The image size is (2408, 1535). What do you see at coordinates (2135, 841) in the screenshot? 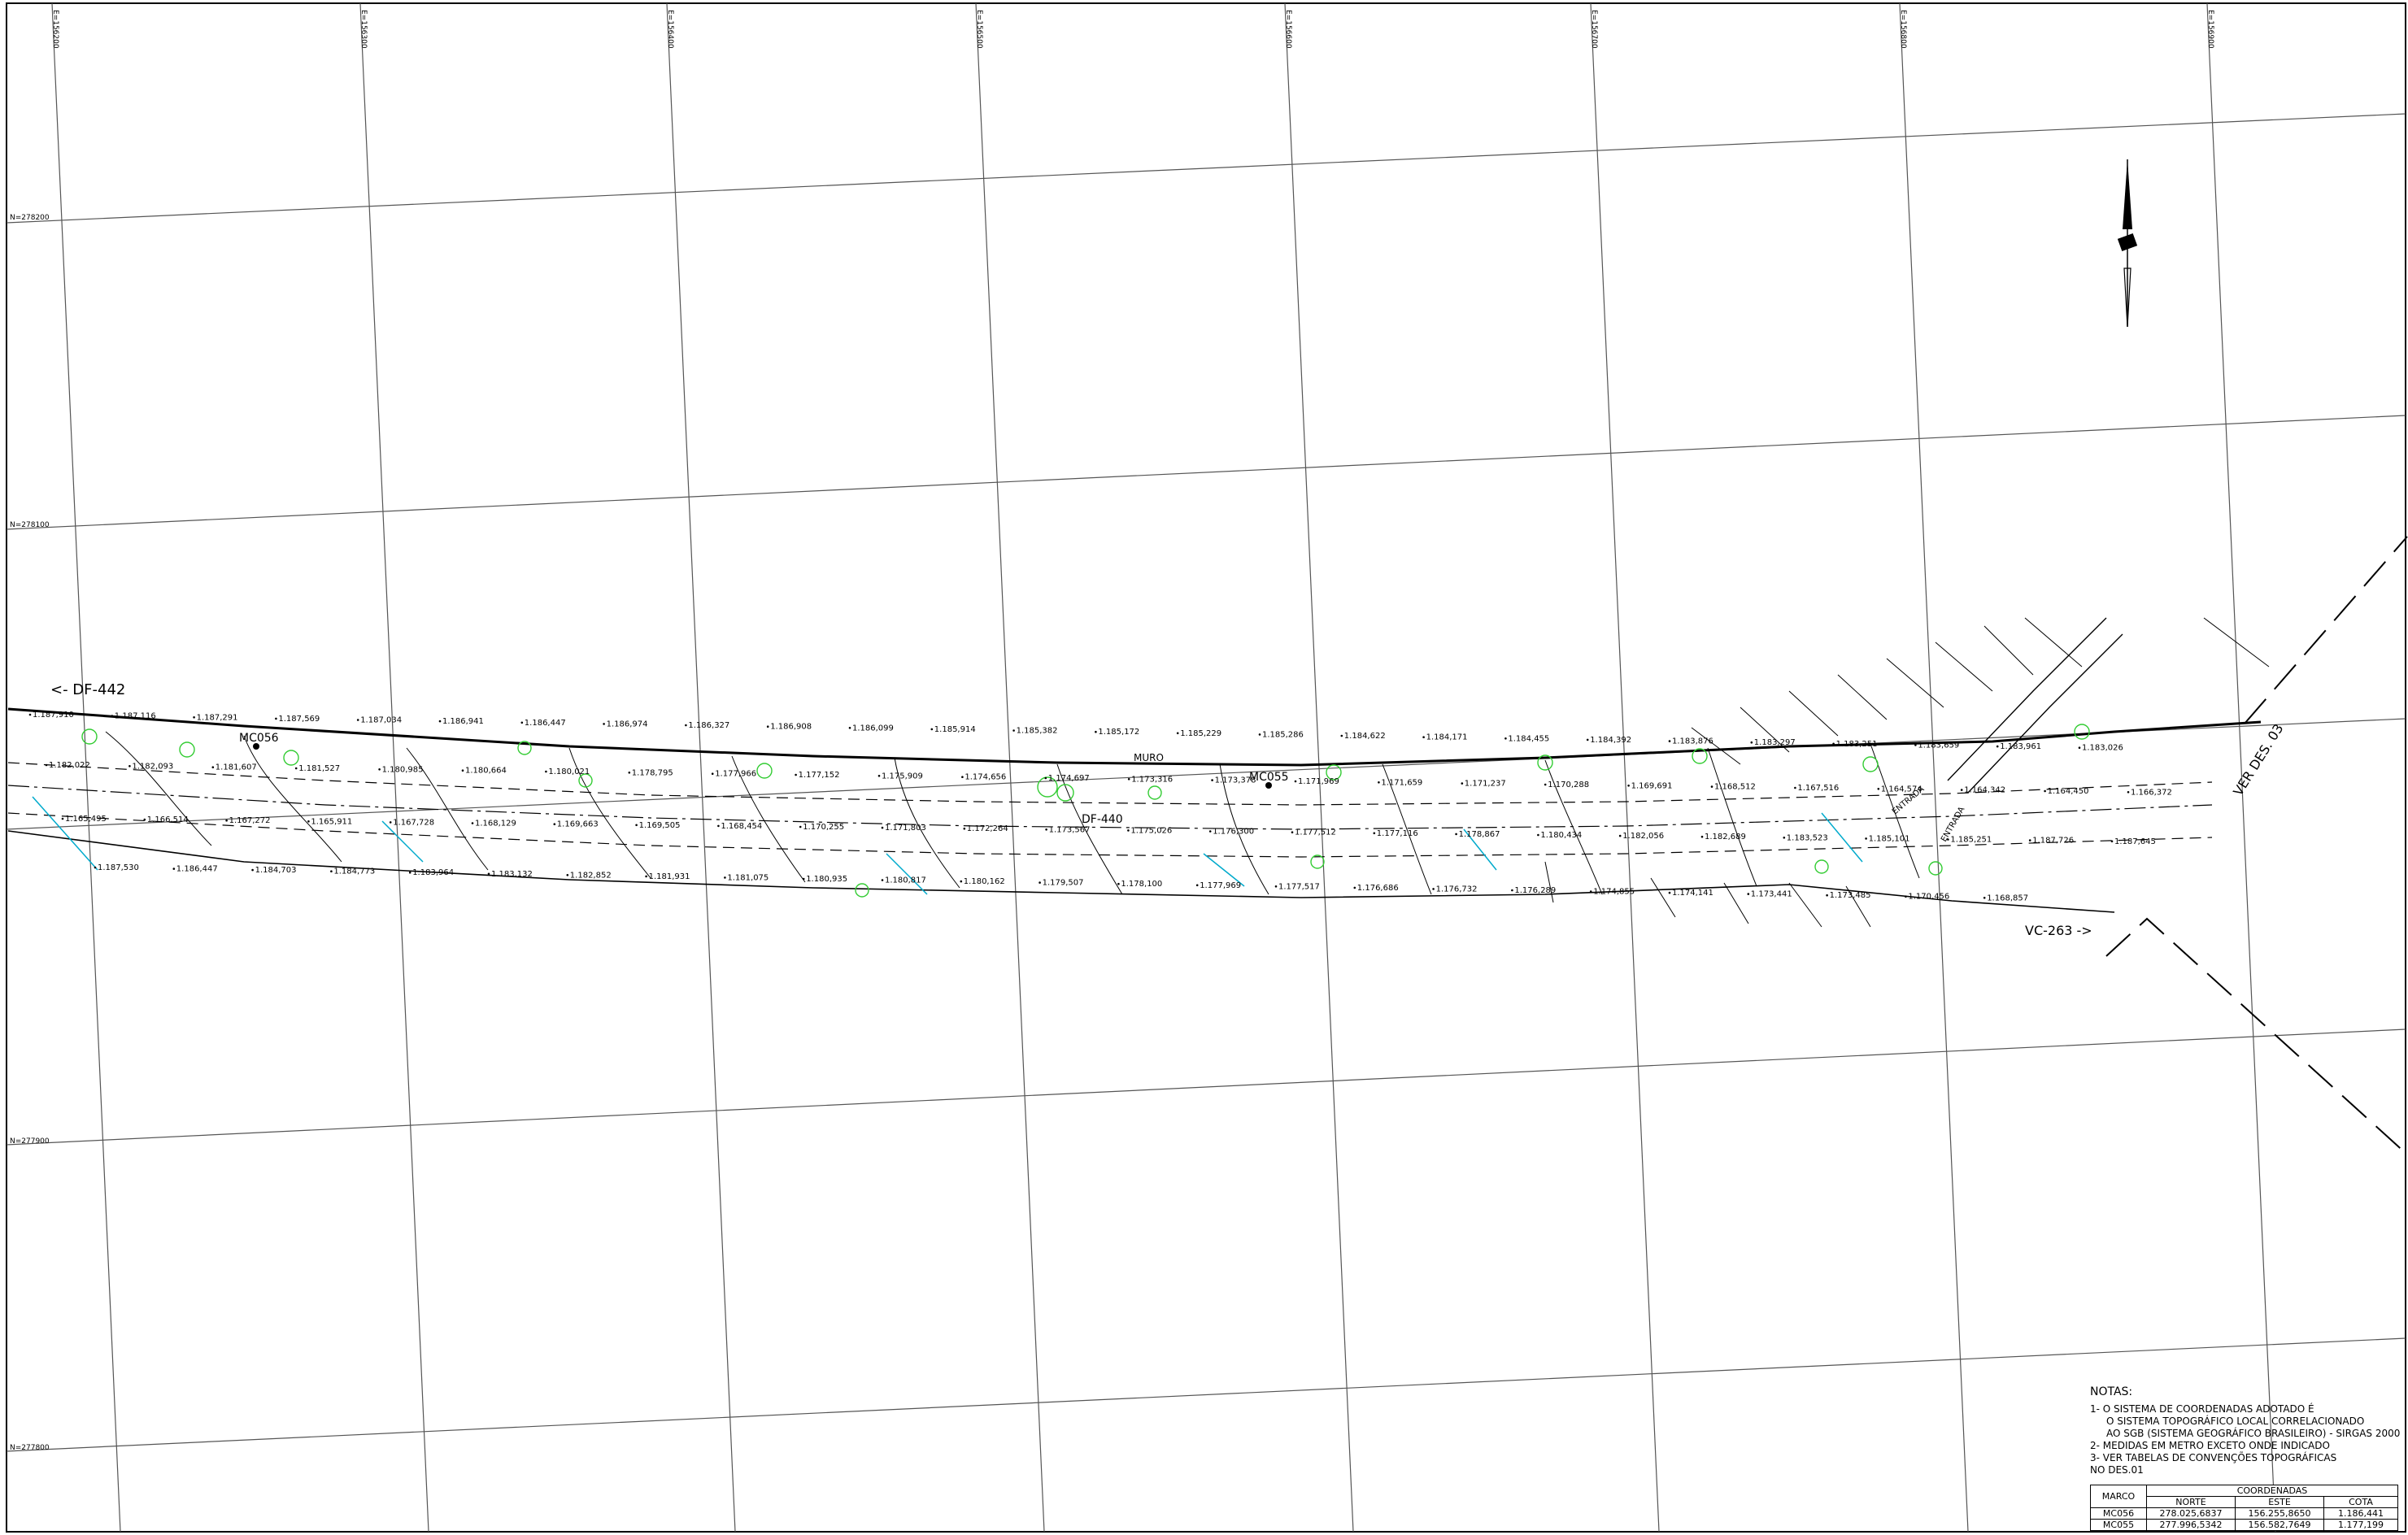
I see `elevation-label: 1.187,645` at bounding box center [2135, 841].